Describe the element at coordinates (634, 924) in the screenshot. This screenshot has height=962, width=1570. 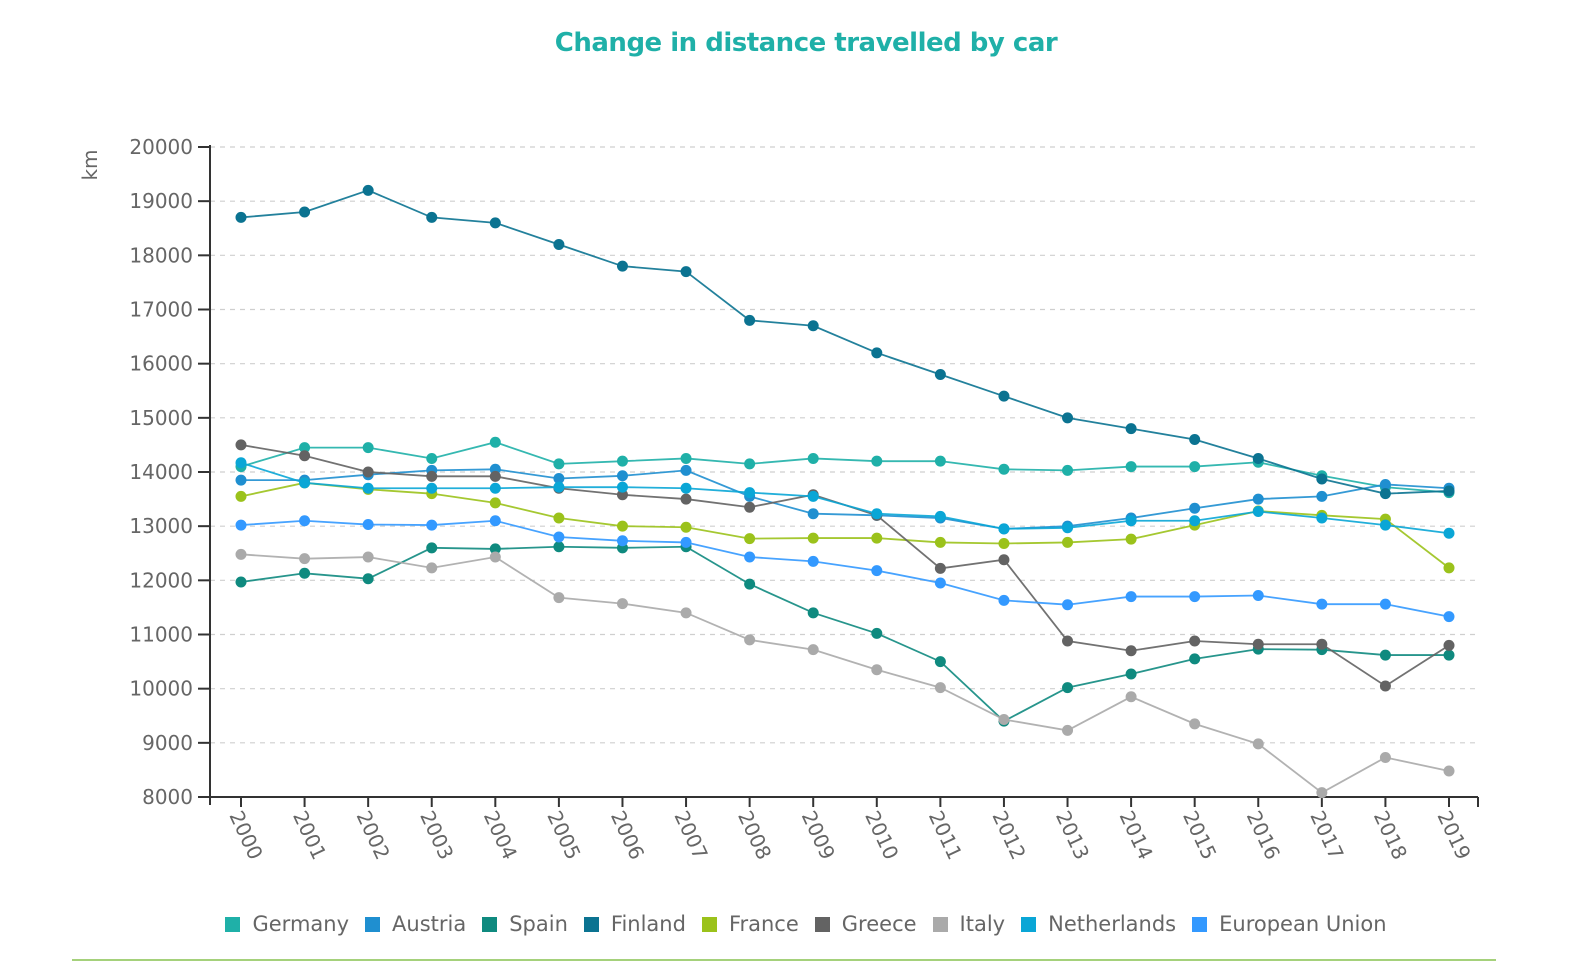
I see `legend-item-finland: Finland` at that location.